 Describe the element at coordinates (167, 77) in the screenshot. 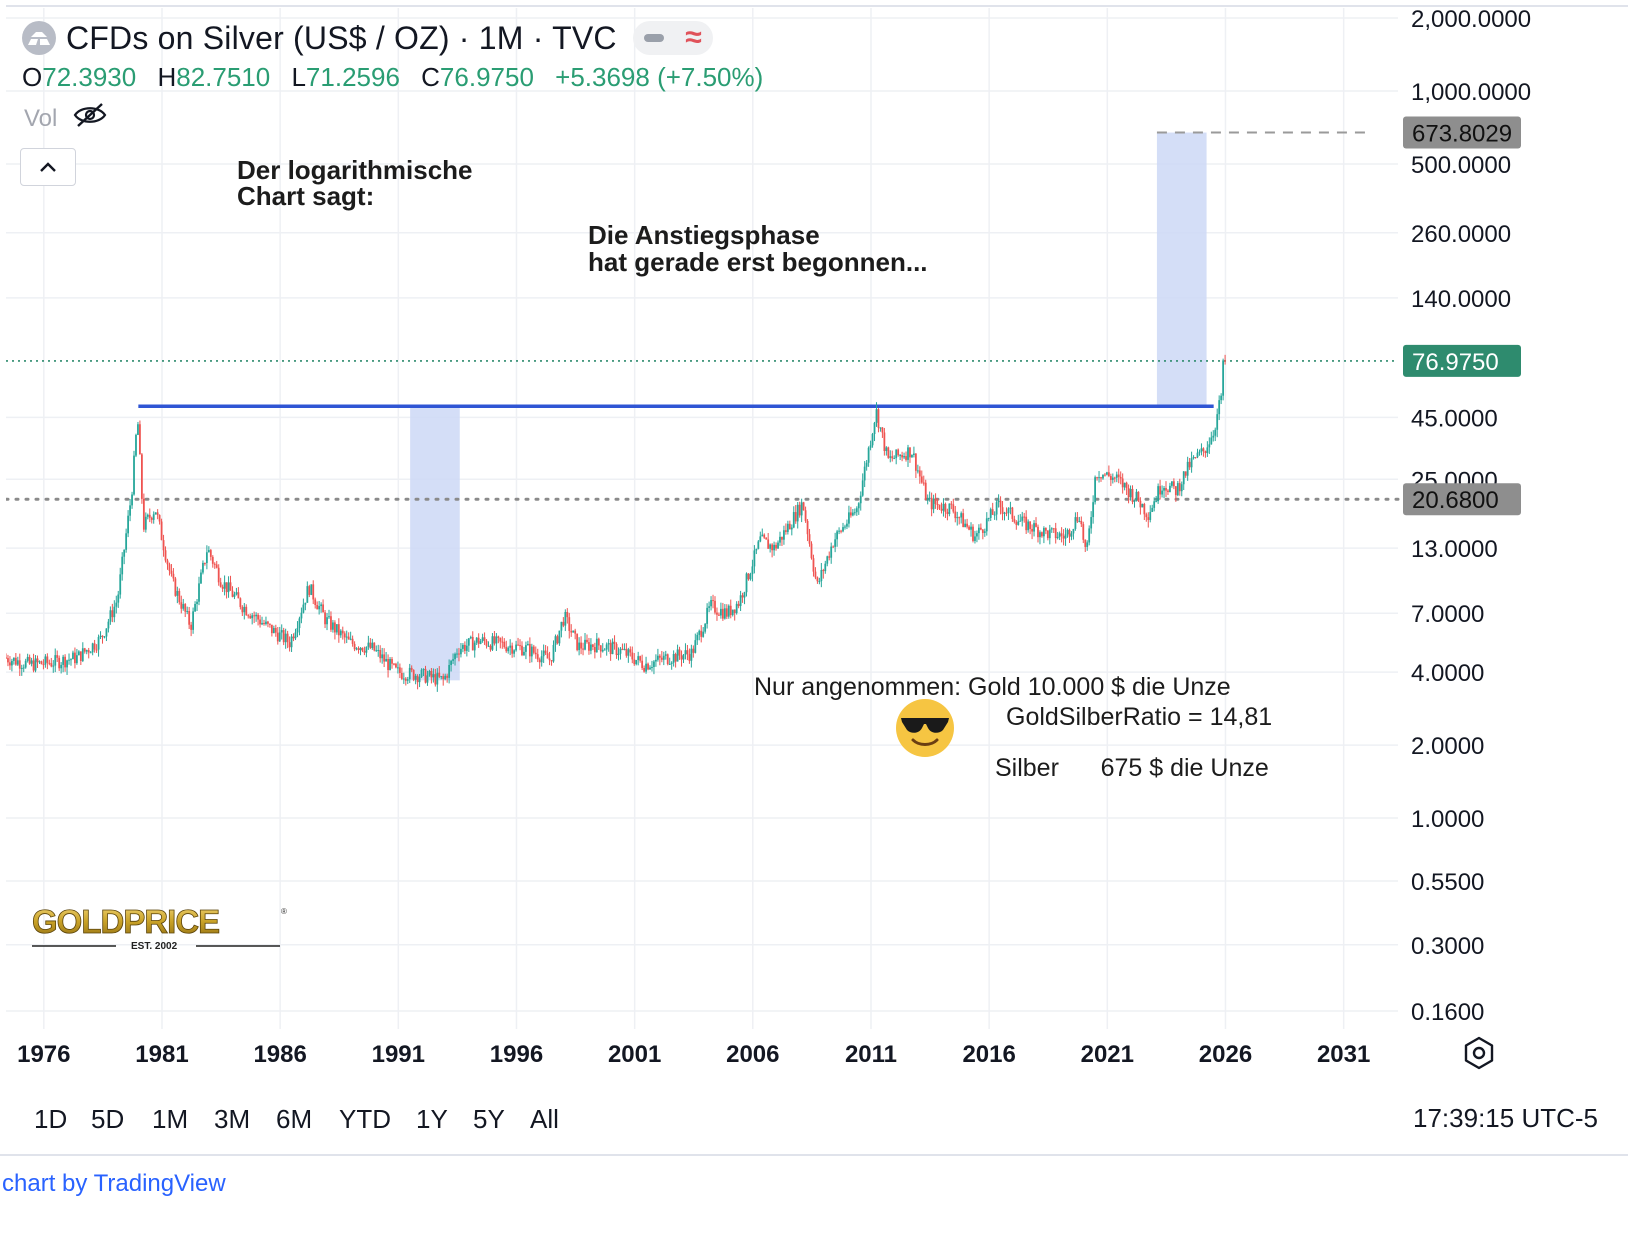

I see `high-label: H` at that location.